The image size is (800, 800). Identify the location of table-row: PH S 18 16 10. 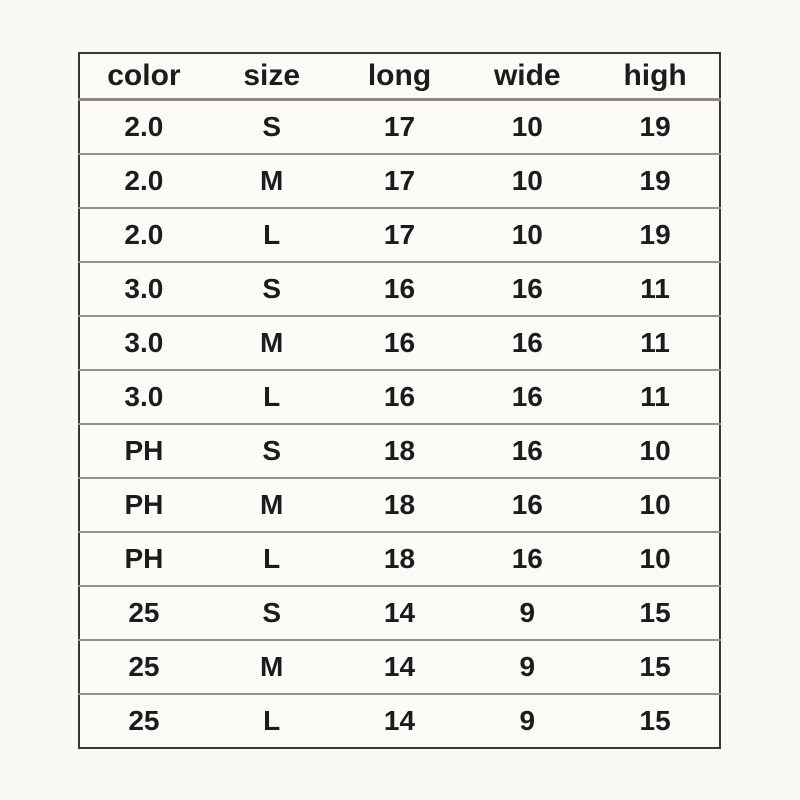
(399, 451).